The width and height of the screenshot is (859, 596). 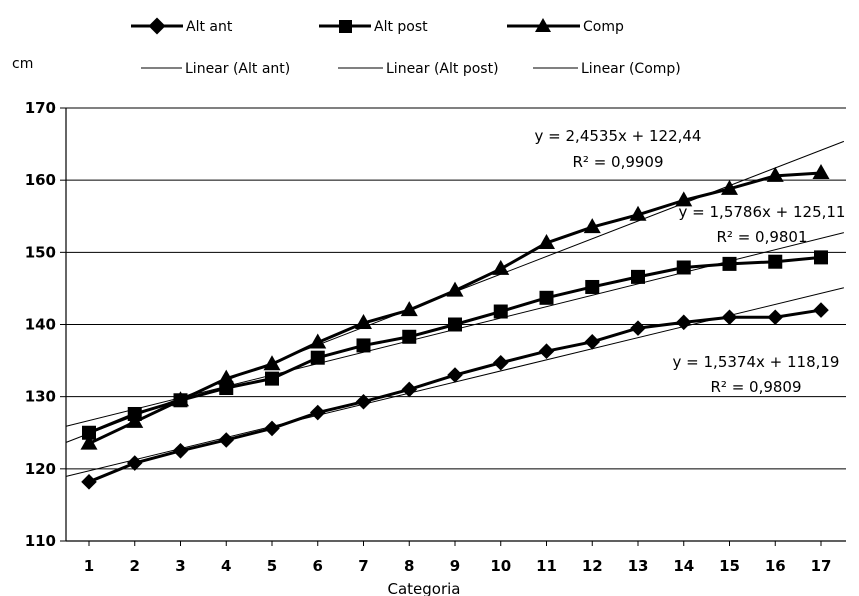 I want to click on legend-item-linear-alt-post: Linear (Alt post), so click(x=418, y=69).